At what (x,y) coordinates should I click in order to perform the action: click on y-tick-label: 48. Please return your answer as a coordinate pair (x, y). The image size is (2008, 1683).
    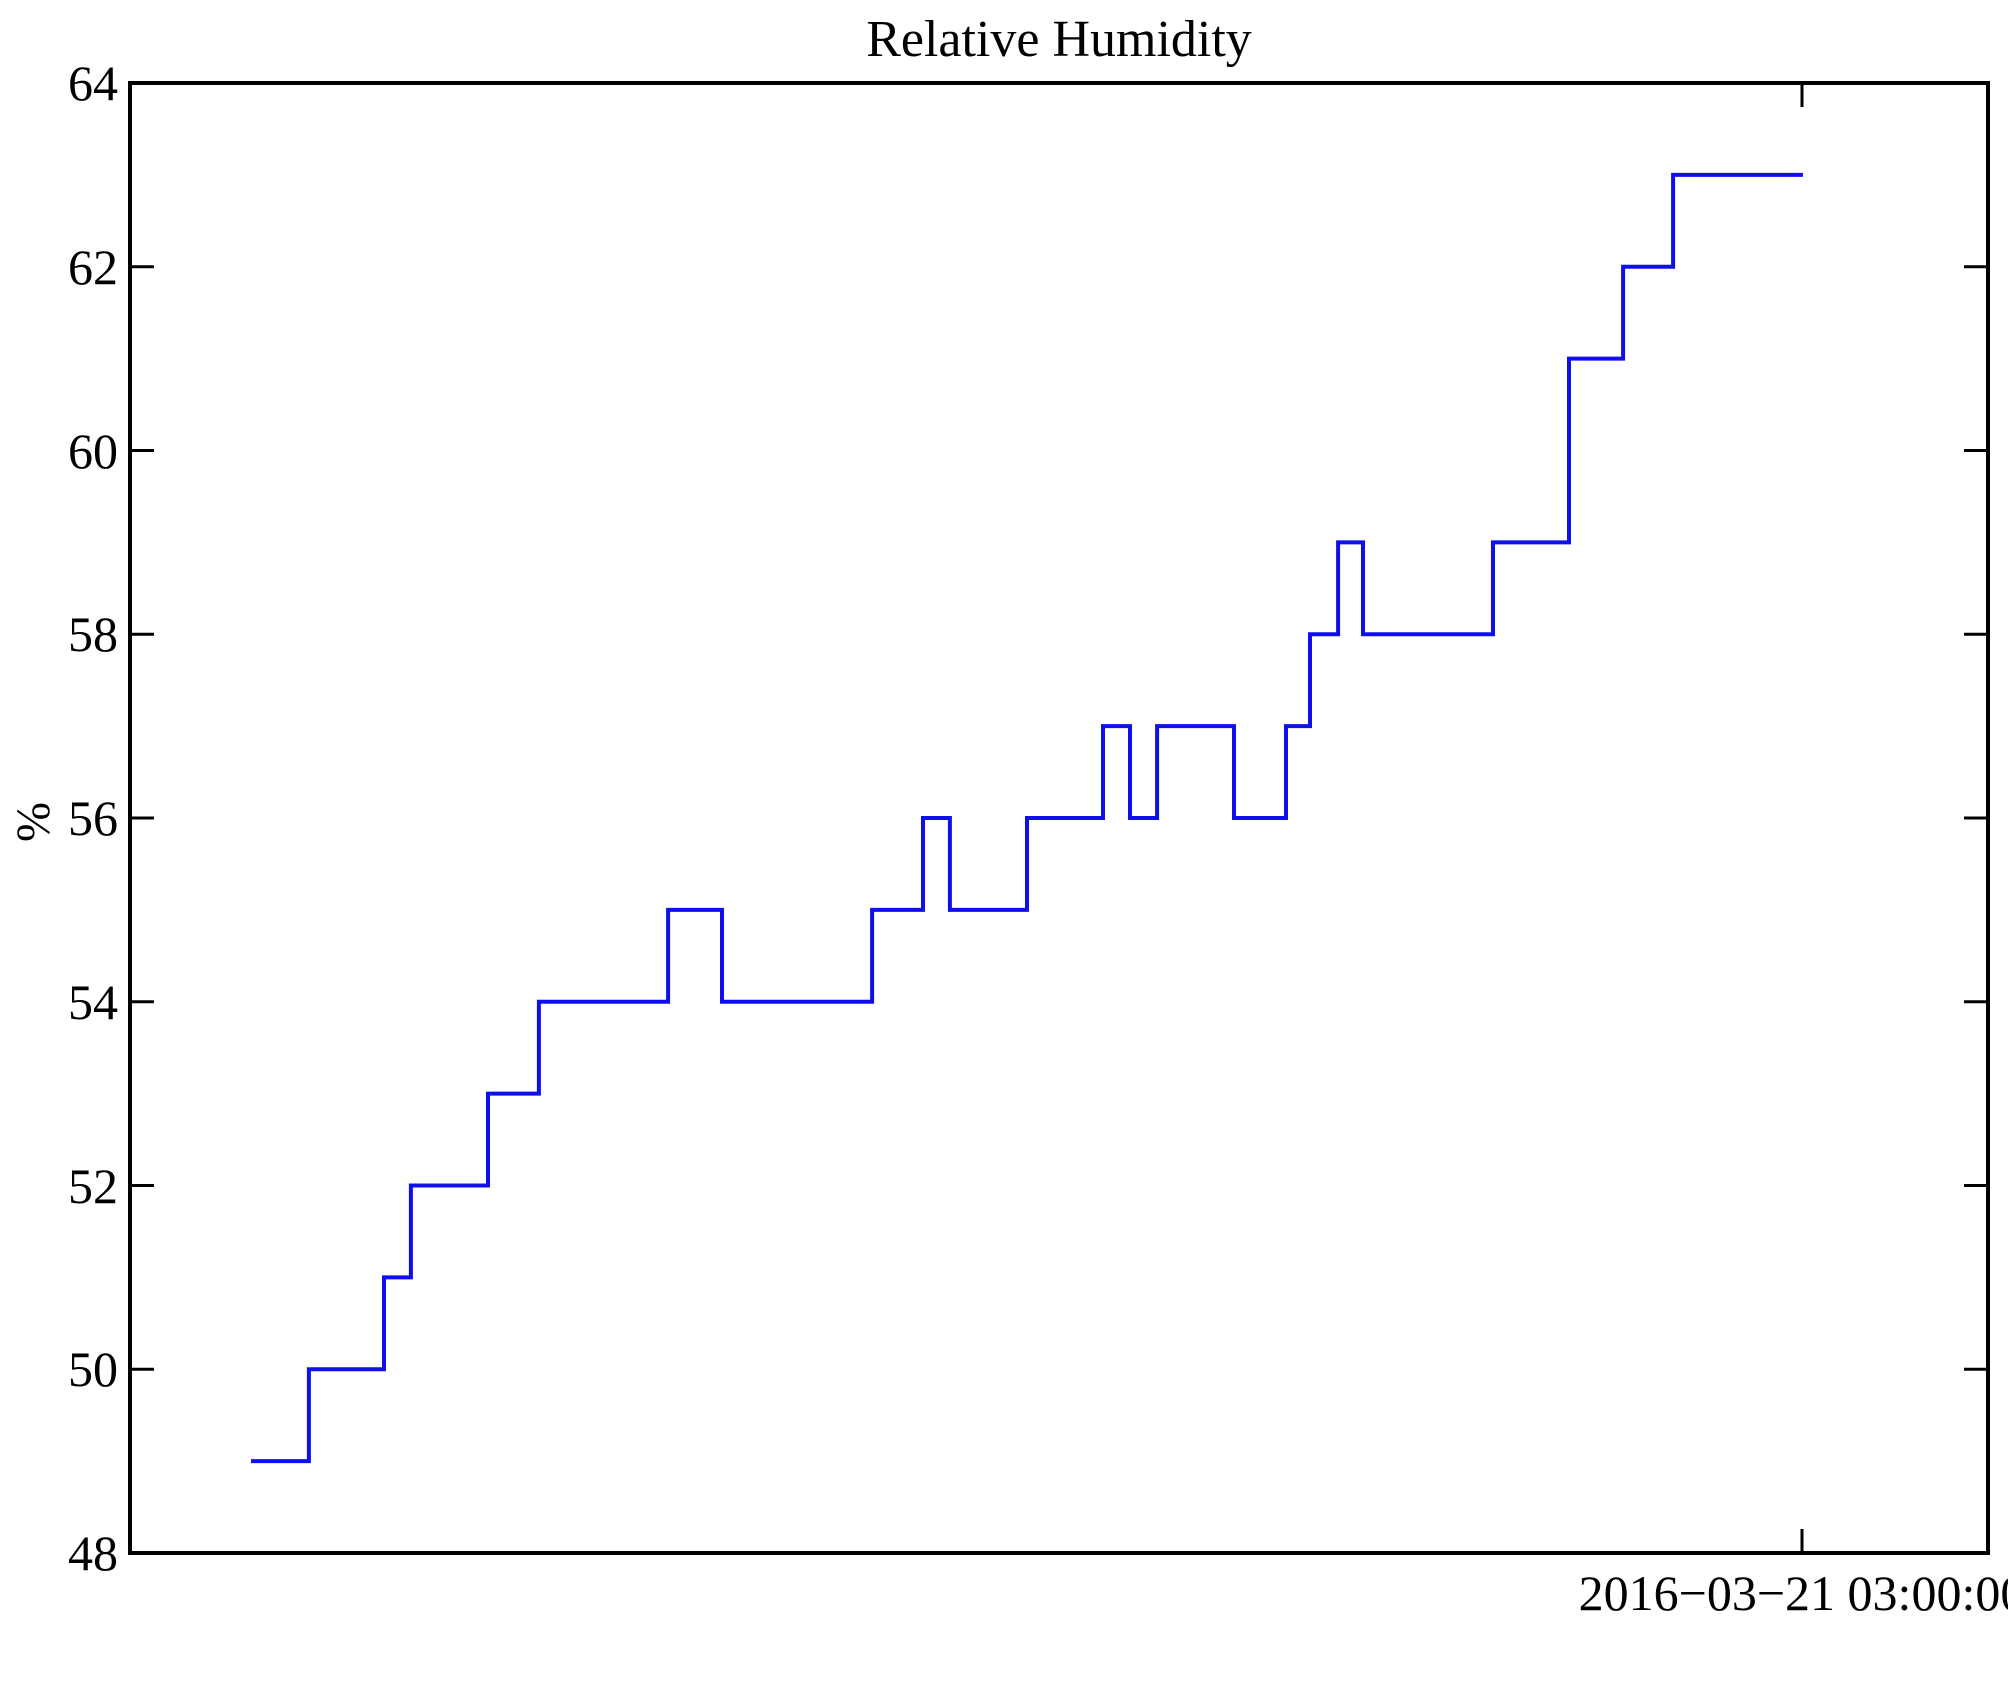
    Looking at the image, I should click on (93, 1553).